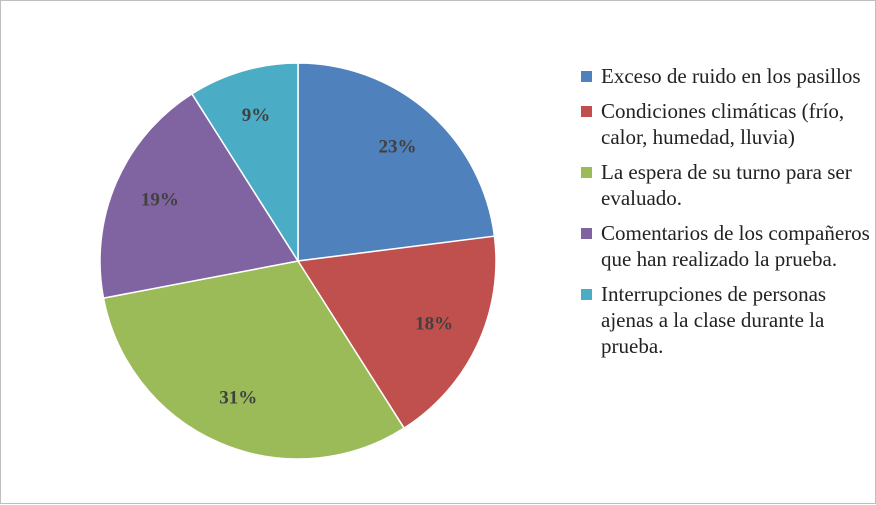  What do you see at coordinates (731, 76) in the screenshot?
I see `legend-label: Exceso de ruido en los pasillos` at bounding box center [731, 76].